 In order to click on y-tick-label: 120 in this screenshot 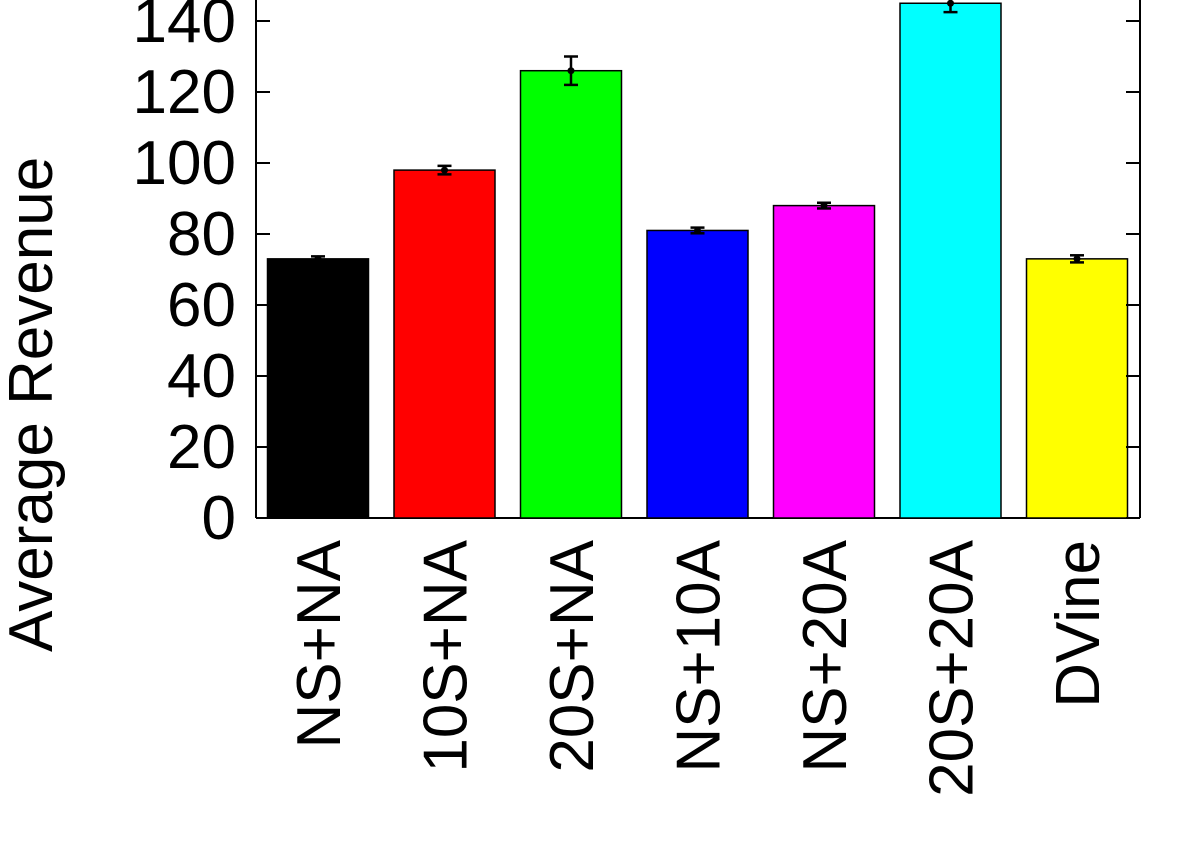, I will do `click(184, 92)`.